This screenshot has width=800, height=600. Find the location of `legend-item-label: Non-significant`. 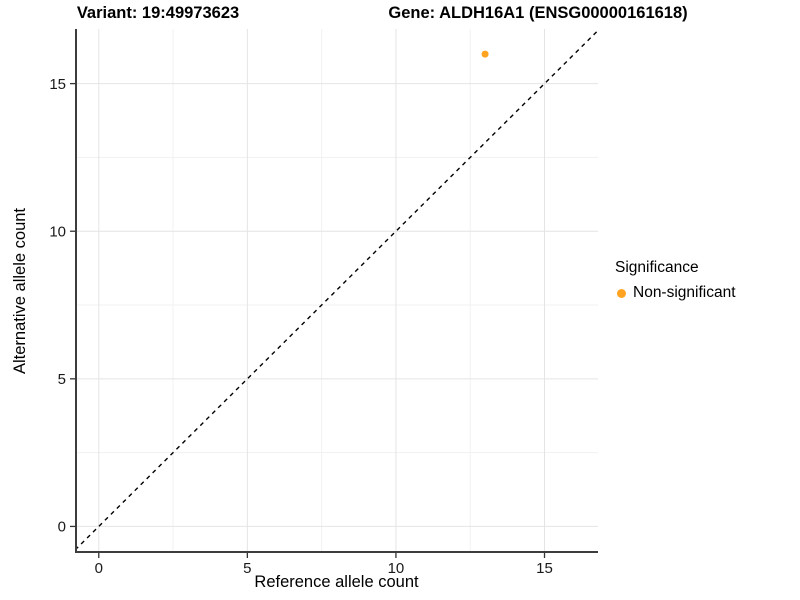

legend-item-label: Non-significant is located at coordinates (684, 292).